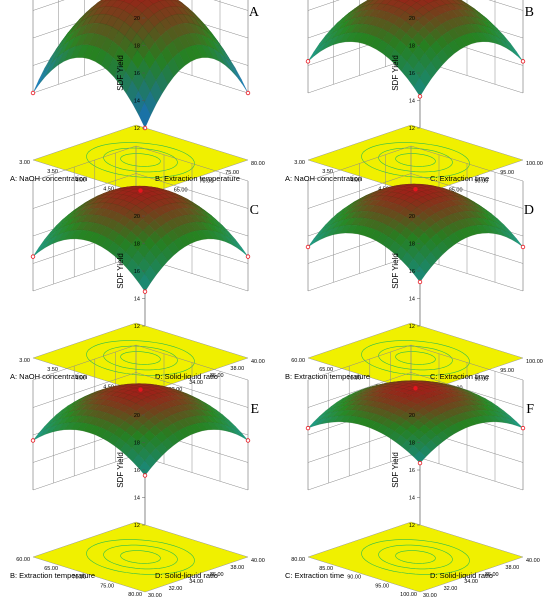  Describe the element at coordinates (530, 409) in the screenshot. I see `panel-letter: F` at that location.